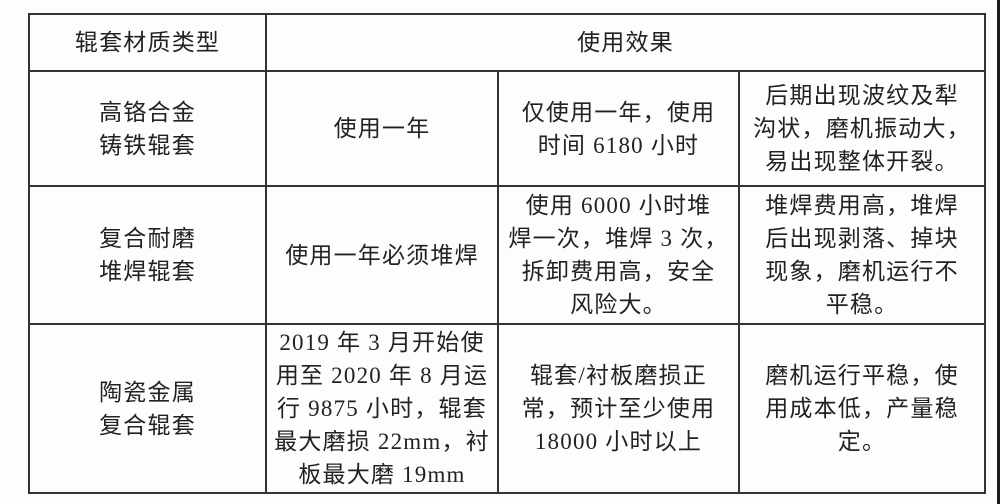  I want to click on cell-usage-detail-ceramic: 辊套/衬板磨损正 常，预计至少使用 18000 小时以上, so click(619, 408).